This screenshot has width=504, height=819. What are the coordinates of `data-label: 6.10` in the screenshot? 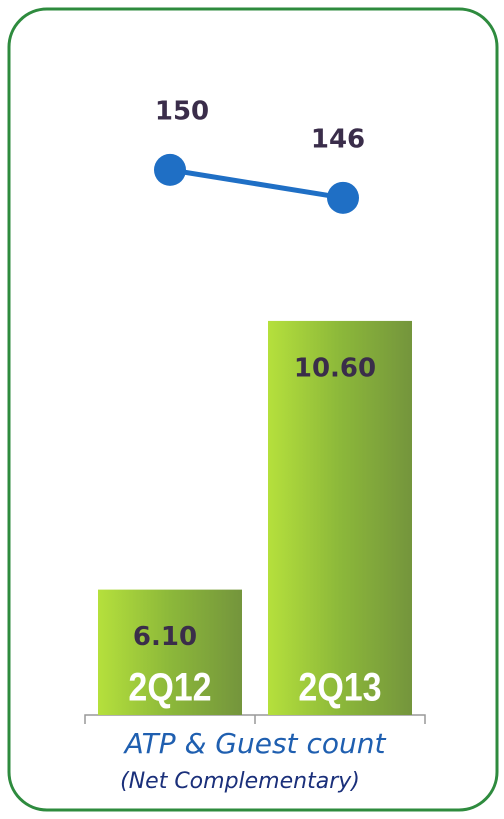 It's located at (165, 637).